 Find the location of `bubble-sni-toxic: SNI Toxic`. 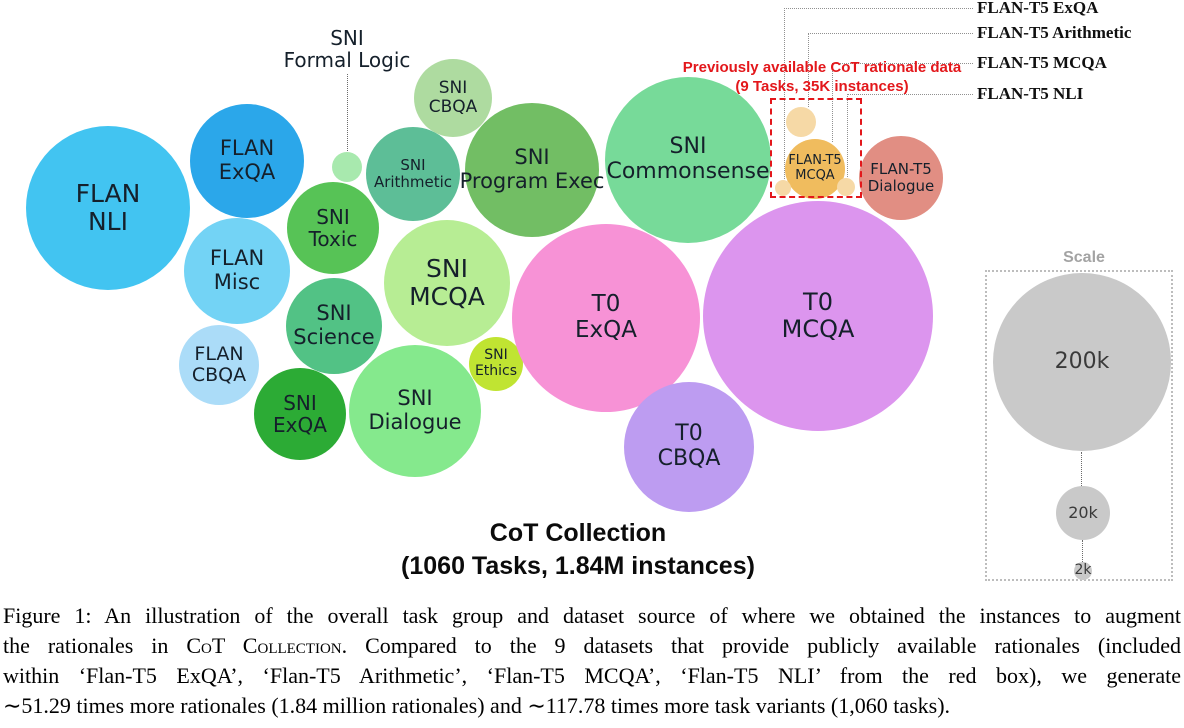

bubble-sni-toxic: SNI Toxic is located at coordinates (333, 228).